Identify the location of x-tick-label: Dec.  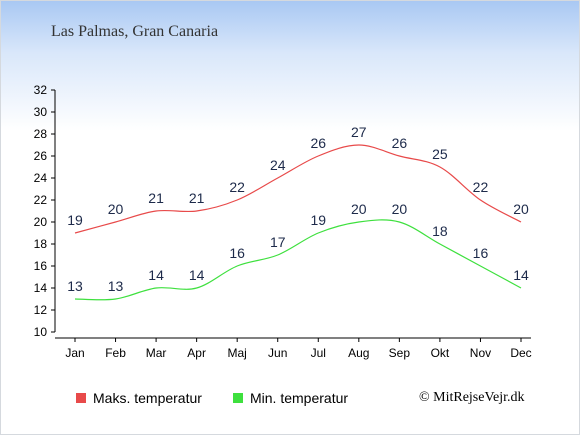
(520, 353).